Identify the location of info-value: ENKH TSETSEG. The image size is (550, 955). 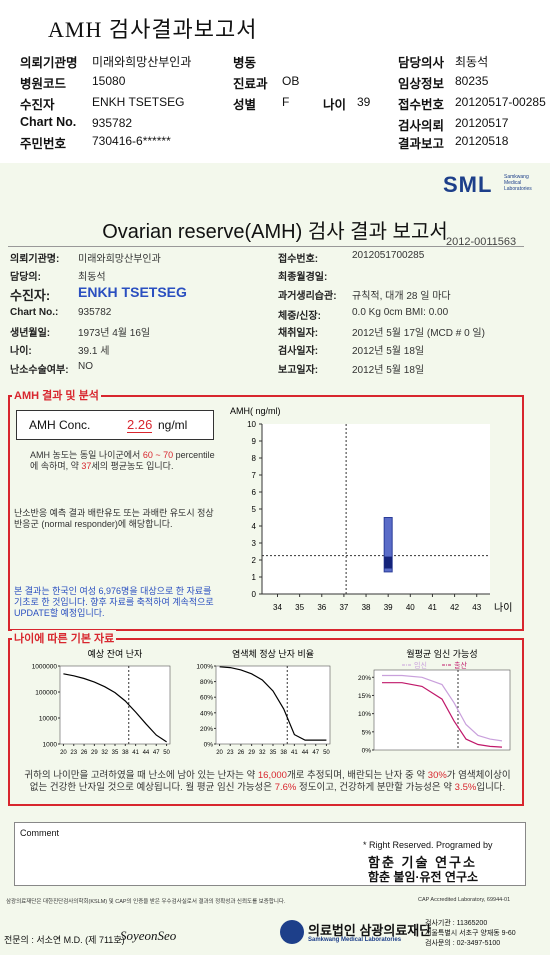
(132, 292).